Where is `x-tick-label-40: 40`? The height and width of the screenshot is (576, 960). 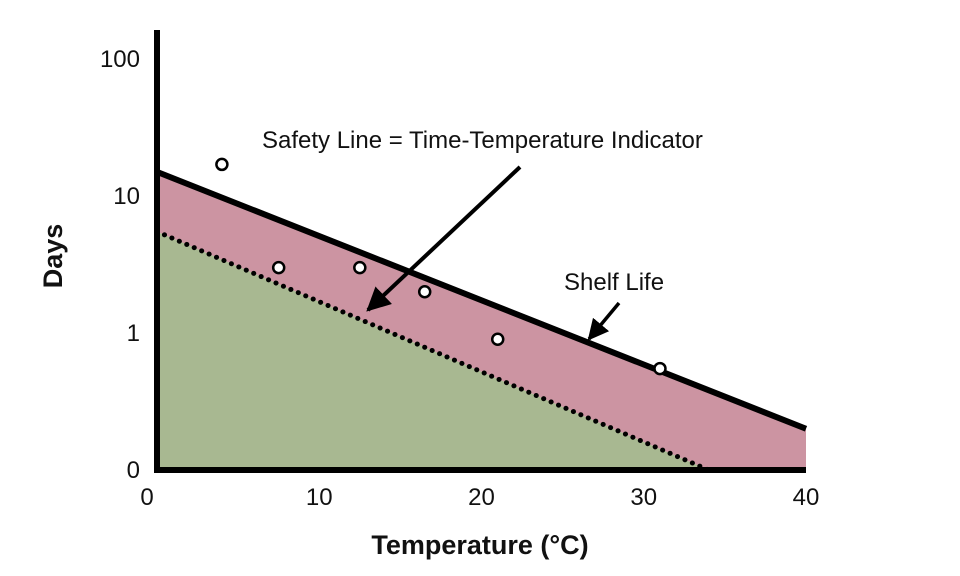
x-tick-label-40: 40 is located at coordinates (806, 497).